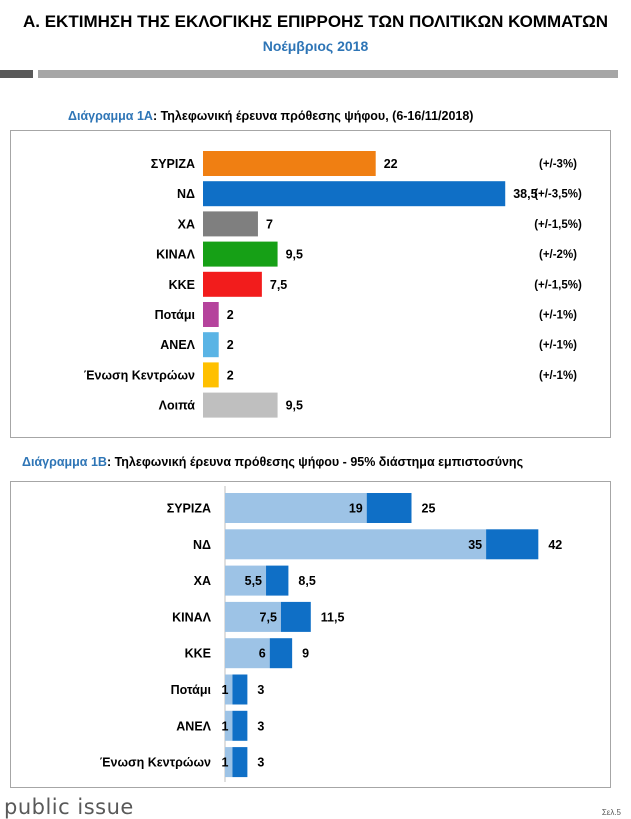  What do you see at coordinates (189, 509) in the screenshot?
I see `chart-1b-category-label: ΣΥΡΙΖΑ` at bounding box center [189, 509].